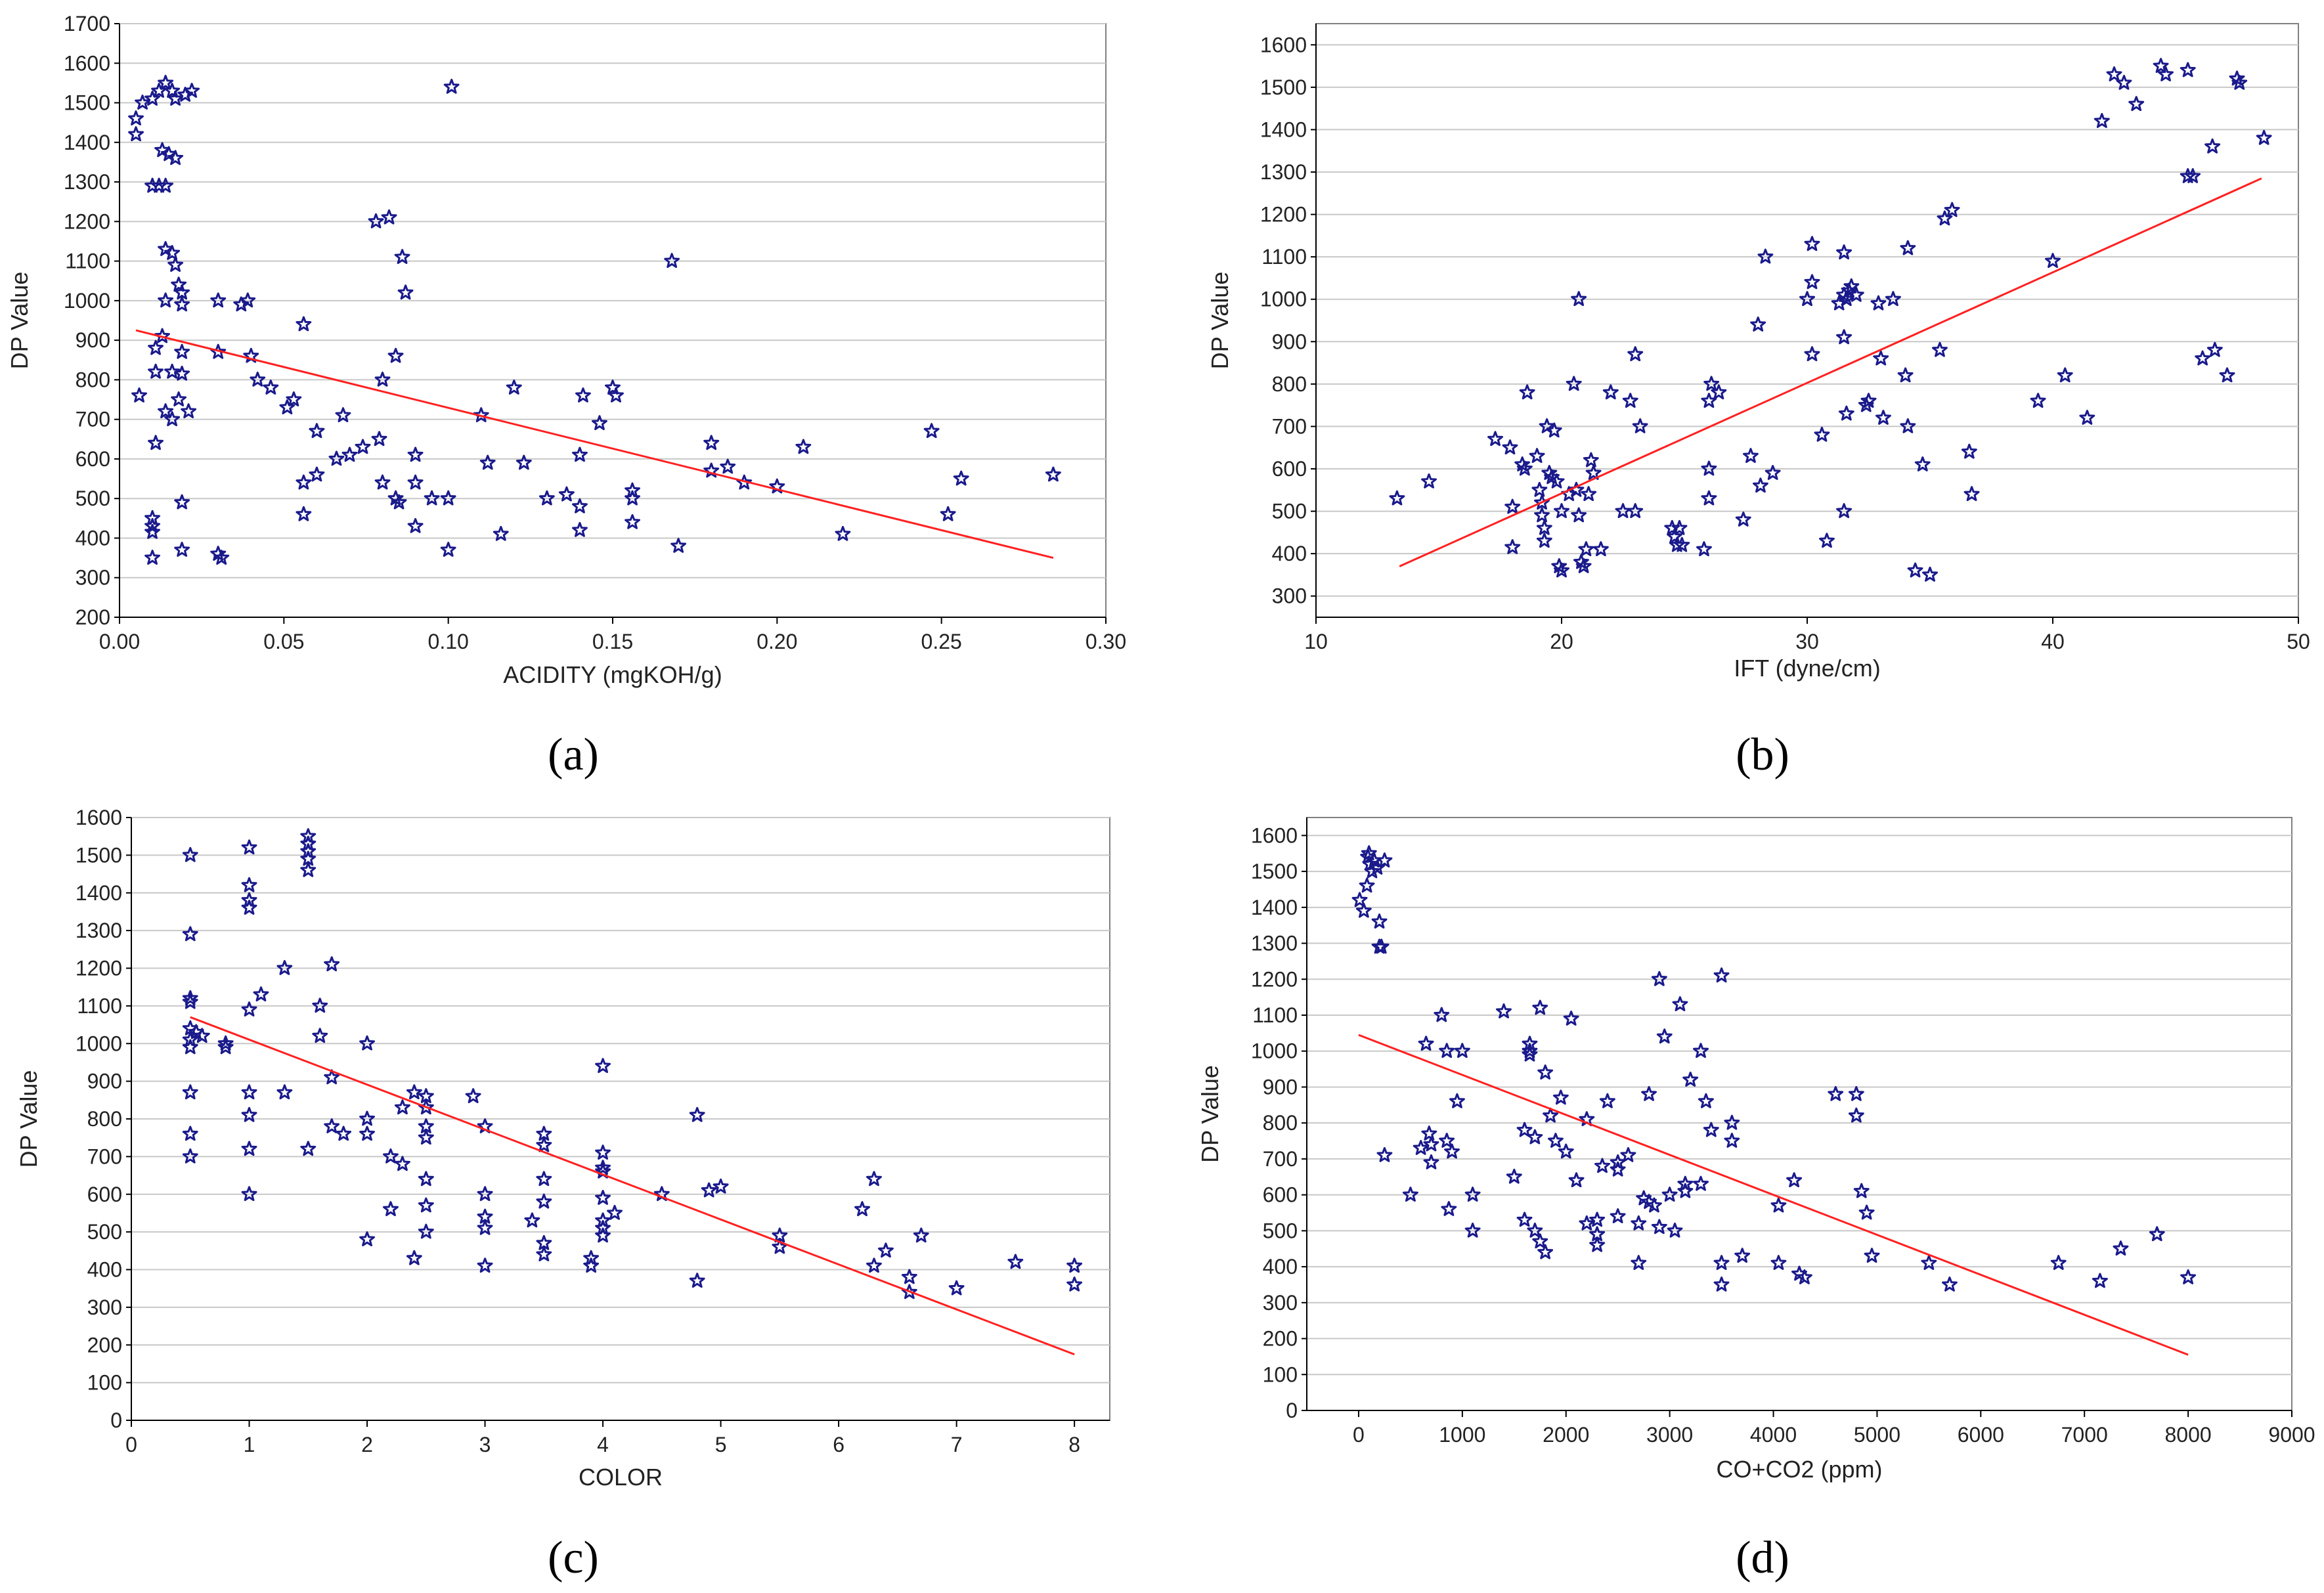 The width and height of the screenshot is (2324, 1593). What do you see at coordinates (87, 23) in the screenshot?
I see `y-tick-label: 1700` at bounding box center [87, 23].